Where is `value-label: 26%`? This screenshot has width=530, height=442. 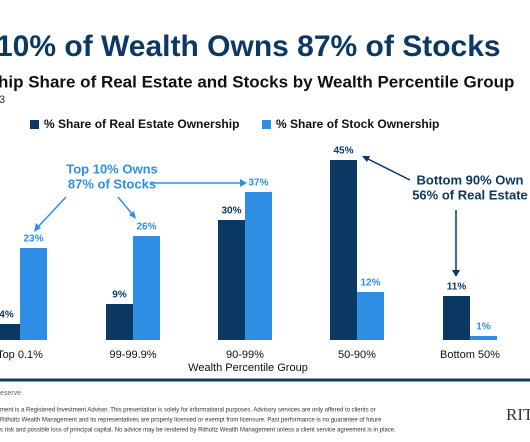 value-label: 26% is located at coordinates (146, 227).